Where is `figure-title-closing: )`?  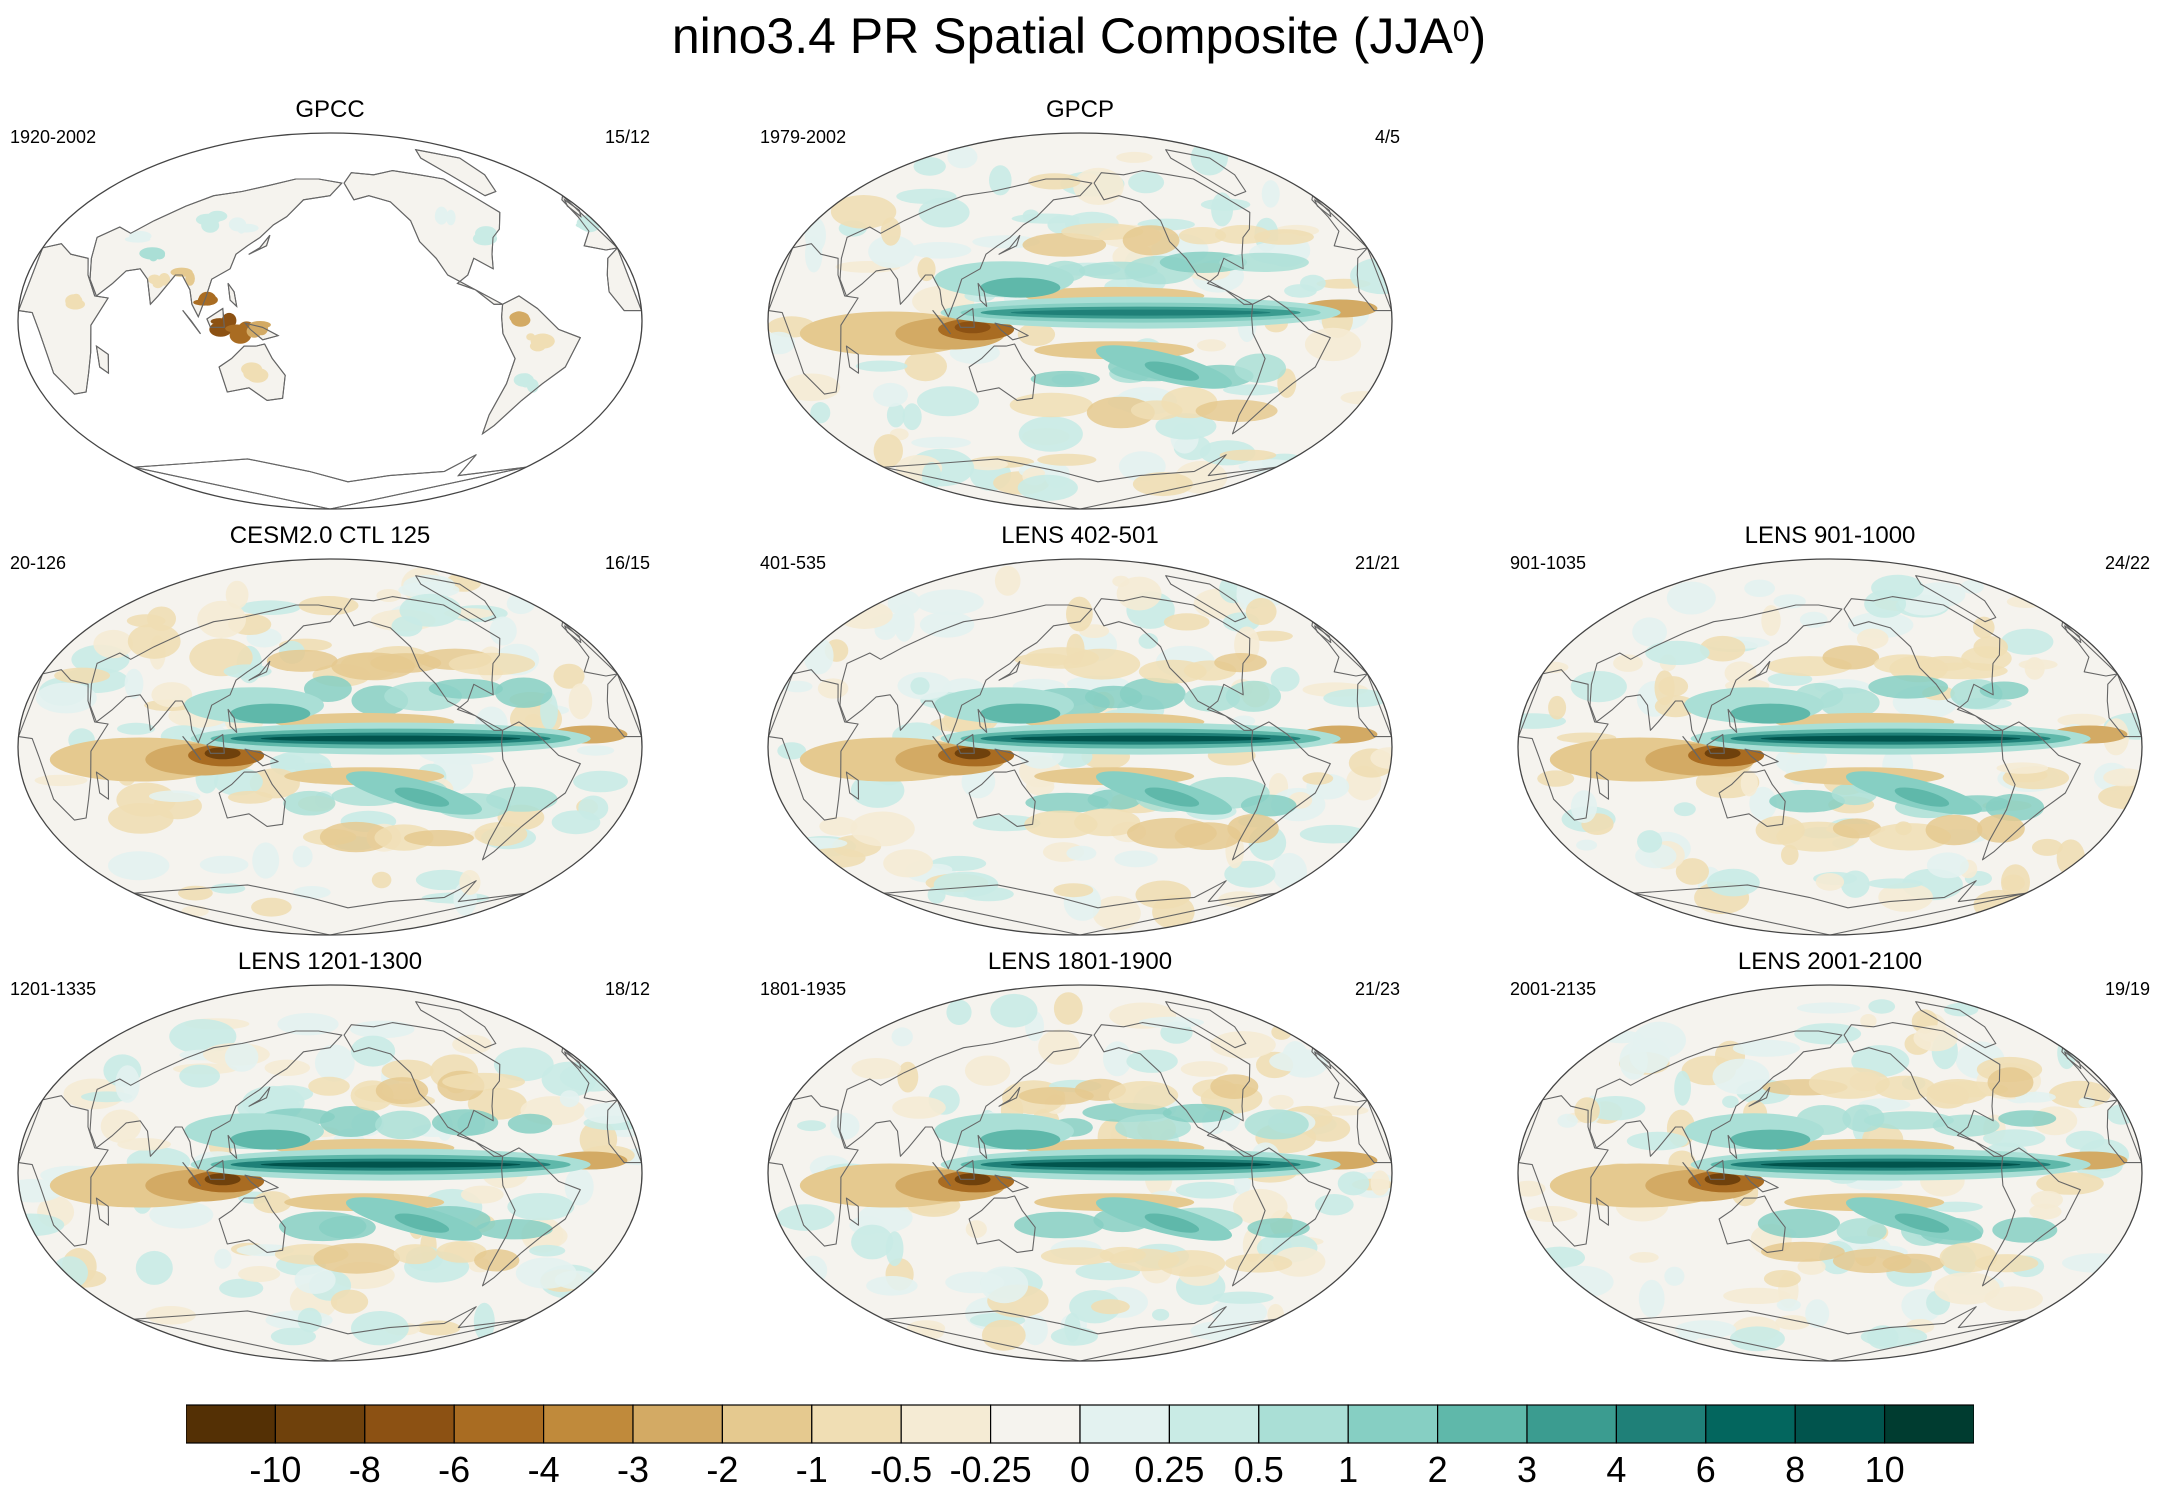 figure-title-closing: ) is located at coordinates (1478, 36).